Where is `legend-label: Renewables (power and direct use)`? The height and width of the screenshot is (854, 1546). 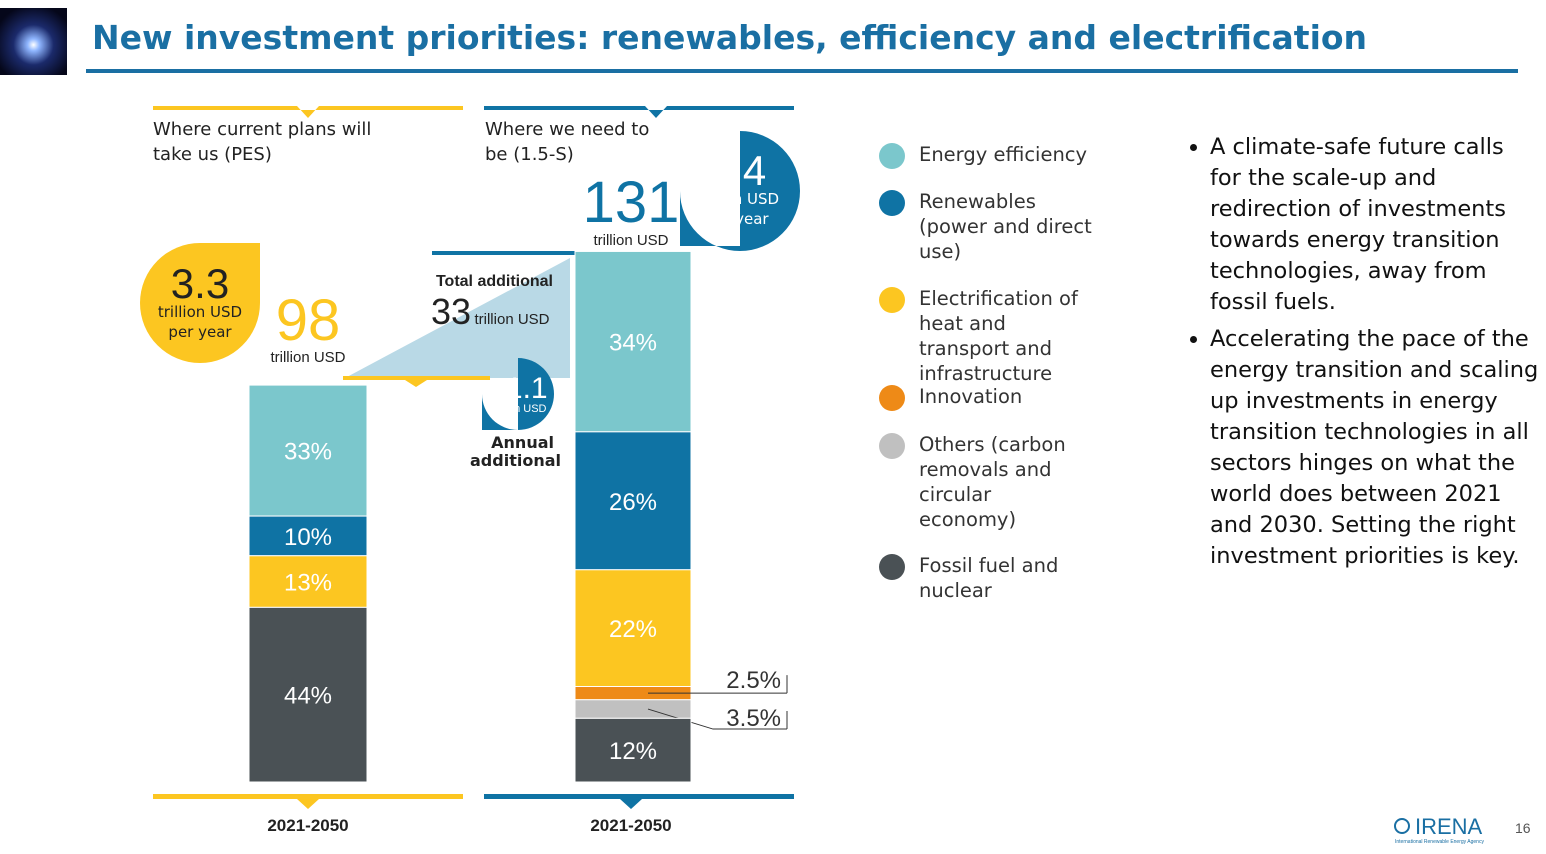 legend-label: Renewables (power and direct use) is located at coordinates (1005, 226).